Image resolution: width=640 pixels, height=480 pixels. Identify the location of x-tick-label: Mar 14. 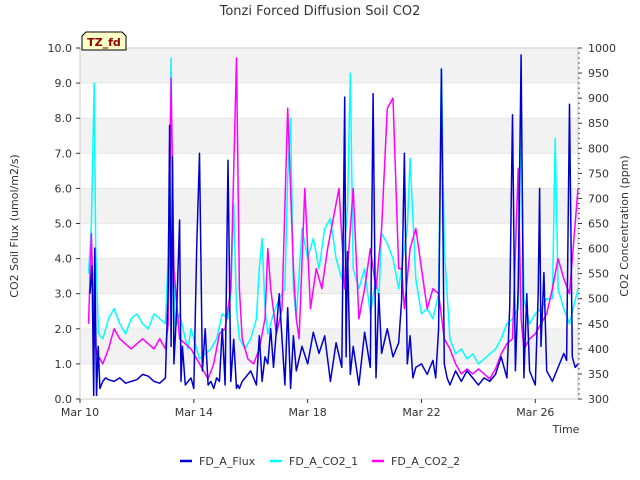
(194, 412).